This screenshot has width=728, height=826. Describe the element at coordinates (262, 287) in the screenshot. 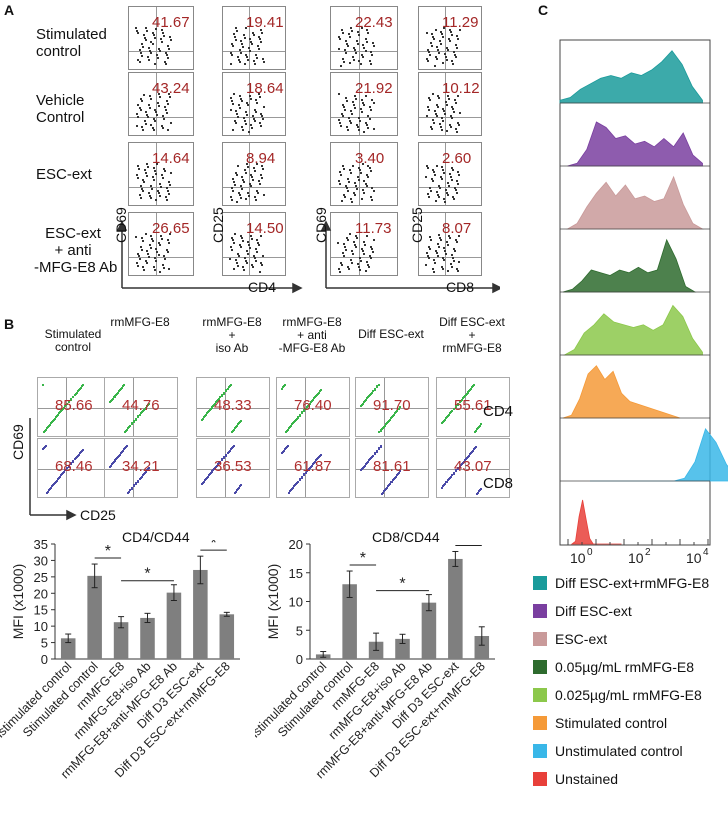

I see `axis-cd4: CD4` at that location.